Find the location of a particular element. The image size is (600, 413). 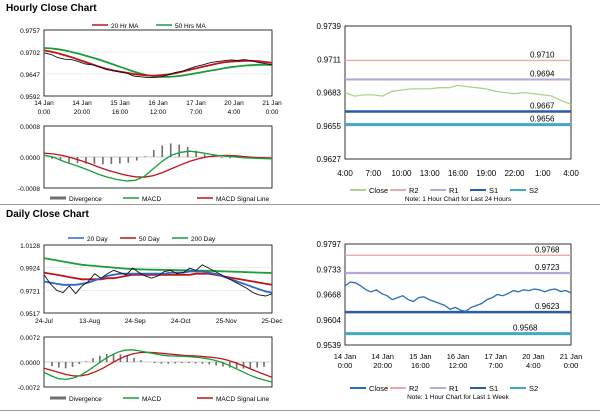

level-value-label: 0.9768 is located at coordinates (547, 249).